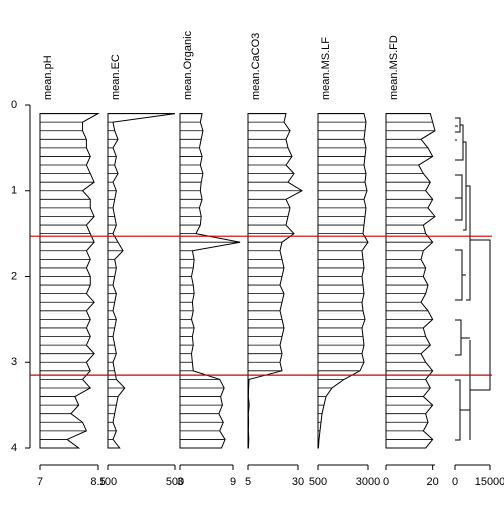 The height and width of the screenshot is (509, 504). What do you see at coordinates (394, 67) in the screenshot?
I see `panel-title: mean.MS.FD` at bounding box center [394, 67].